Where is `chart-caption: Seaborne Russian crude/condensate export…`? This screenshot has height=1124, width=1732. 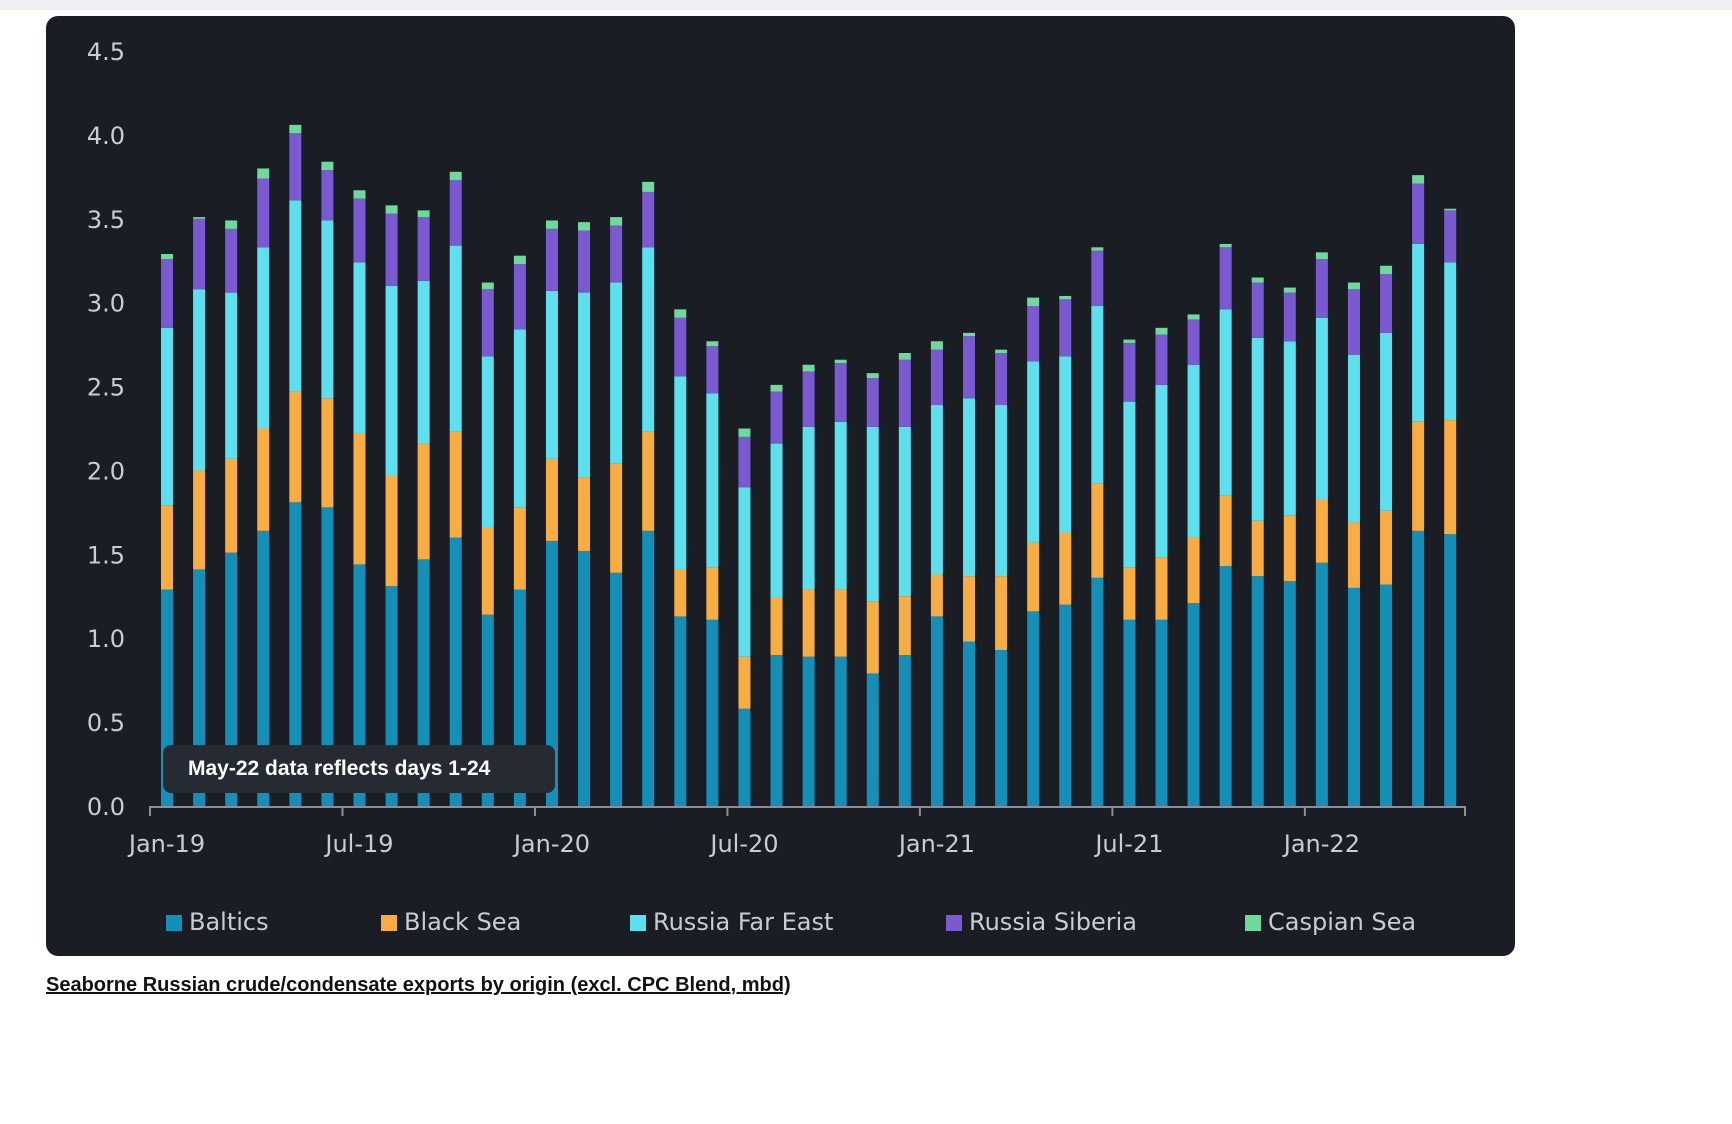 chart-caption: Seaborne Russian crude/condensate export… is located at coordinates (418, 985).